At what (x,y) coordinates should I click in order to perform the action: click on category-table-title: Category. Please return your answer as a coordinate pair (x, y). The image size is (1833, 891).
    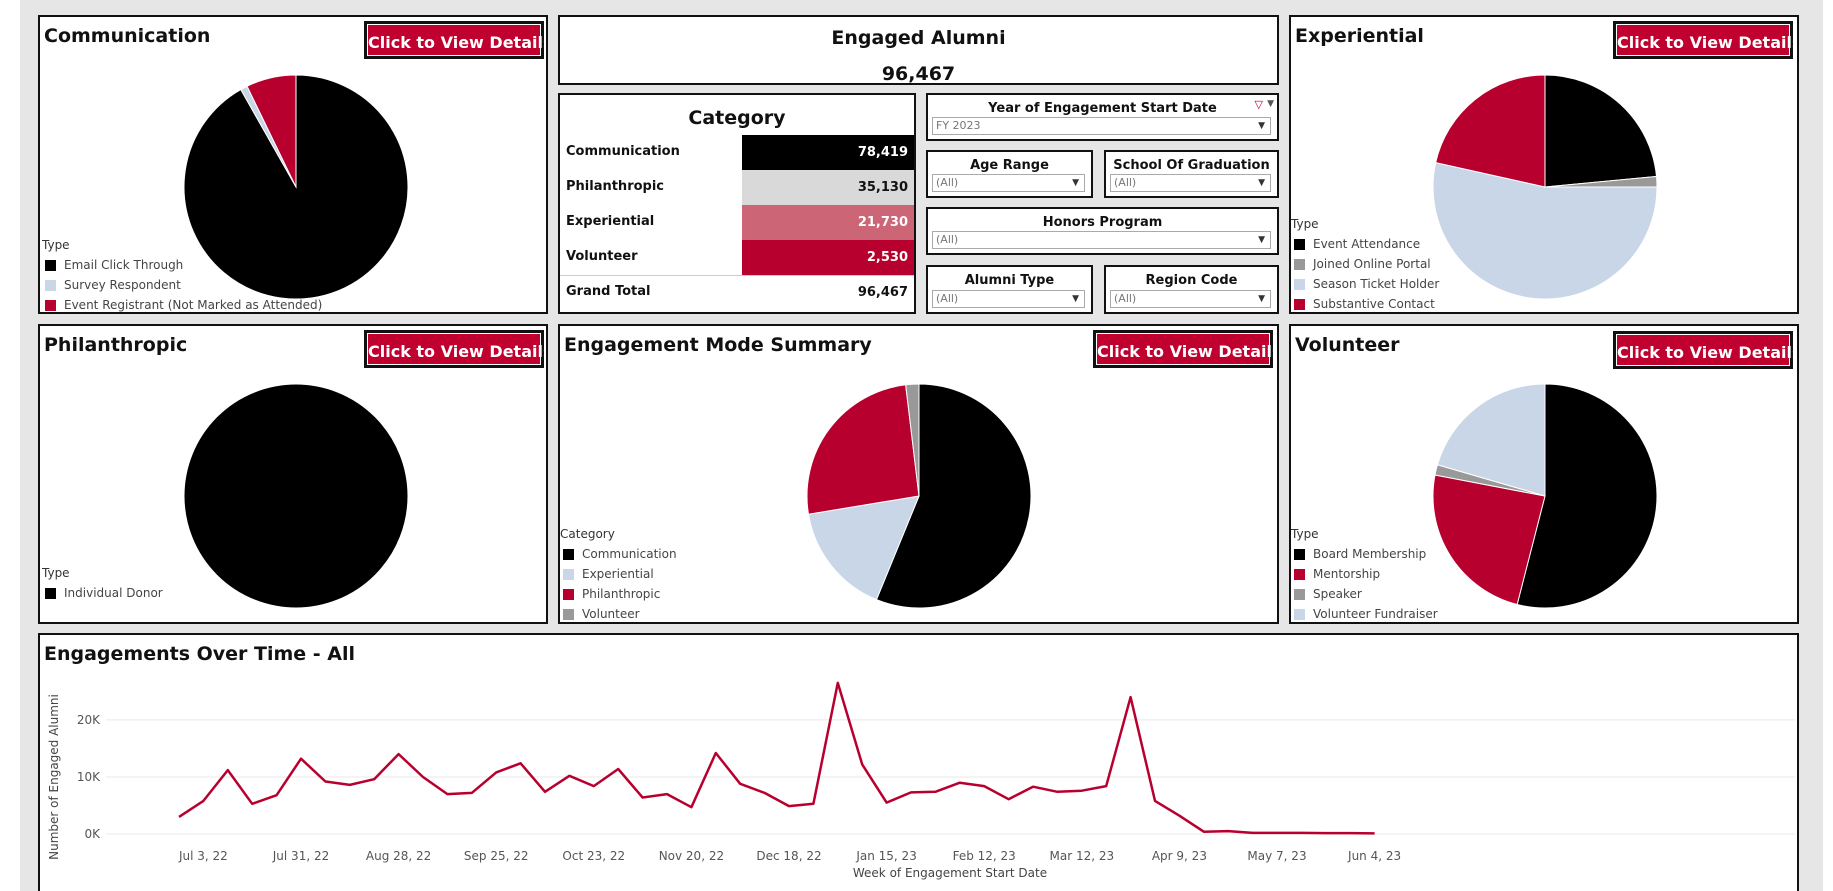
    Looking at the image, I should click on (737, 118).